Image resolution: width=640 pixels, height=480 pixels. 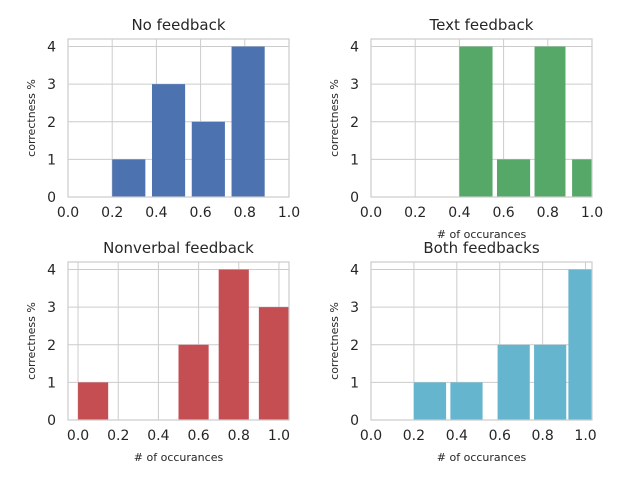 I want to click on subplot-title: Both feedbacks, so click(x=481, y=248).